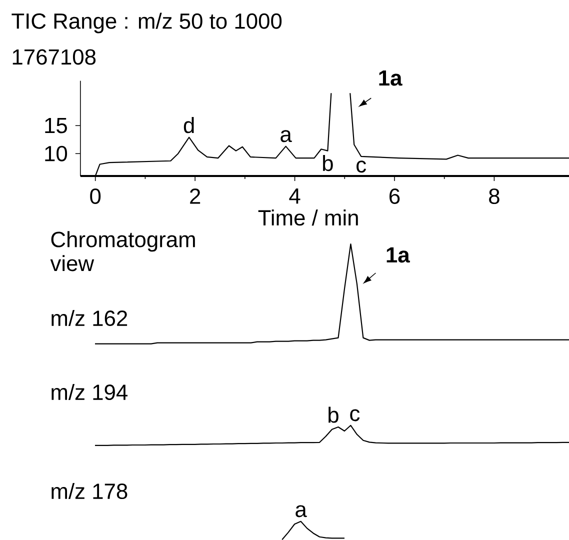 This screenshot has width=569, height=540. I want to click on y-tick-label: 15, so click(56, 126).